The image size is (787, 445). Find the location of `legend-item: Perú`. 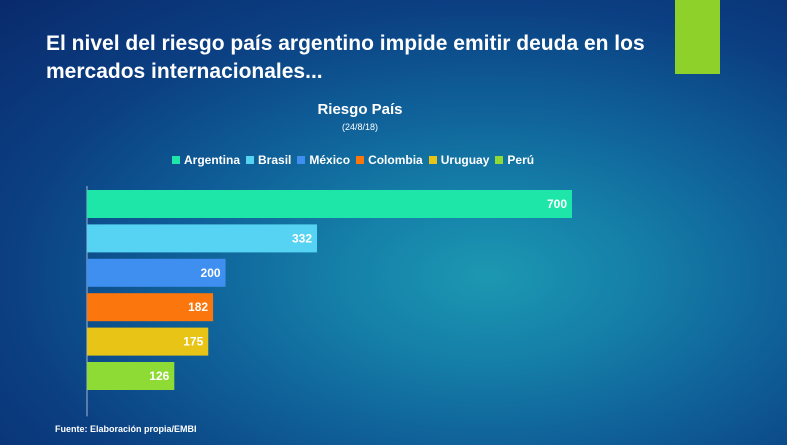

legend-item: Perú is located at coordinates (514, 160).